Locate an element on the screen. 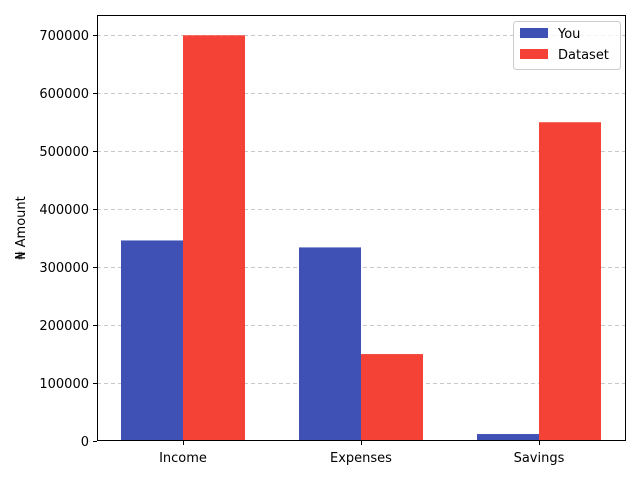  y-axis-label: ₦ Amount is located at coordinates (21, 228).